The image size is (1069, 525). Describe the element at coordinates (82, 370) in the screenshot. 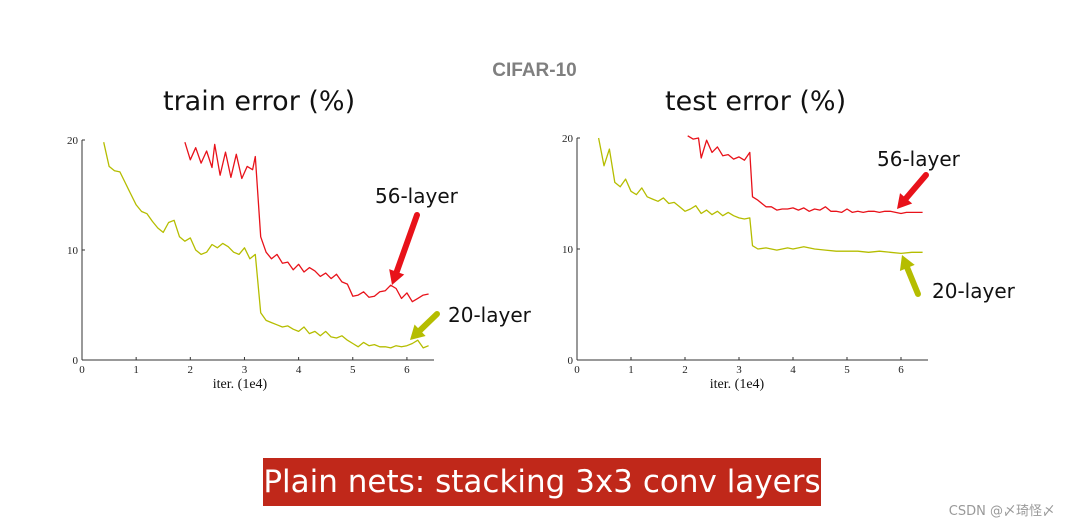

I see `train-x-tick-label: 0` at that location.